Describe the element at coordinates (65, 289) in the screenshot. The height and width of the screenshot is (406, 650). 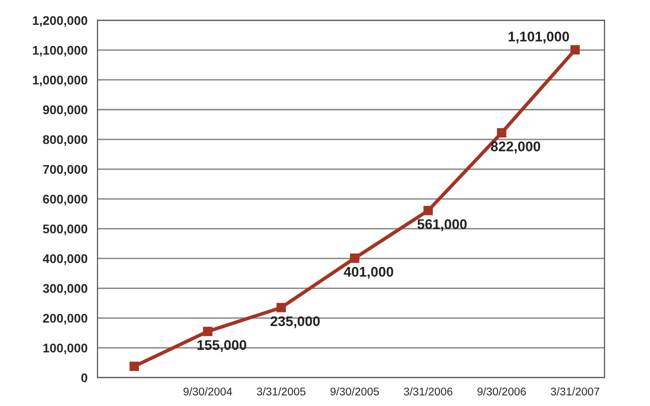
I see `y-tick-label: 300,000` at that location.